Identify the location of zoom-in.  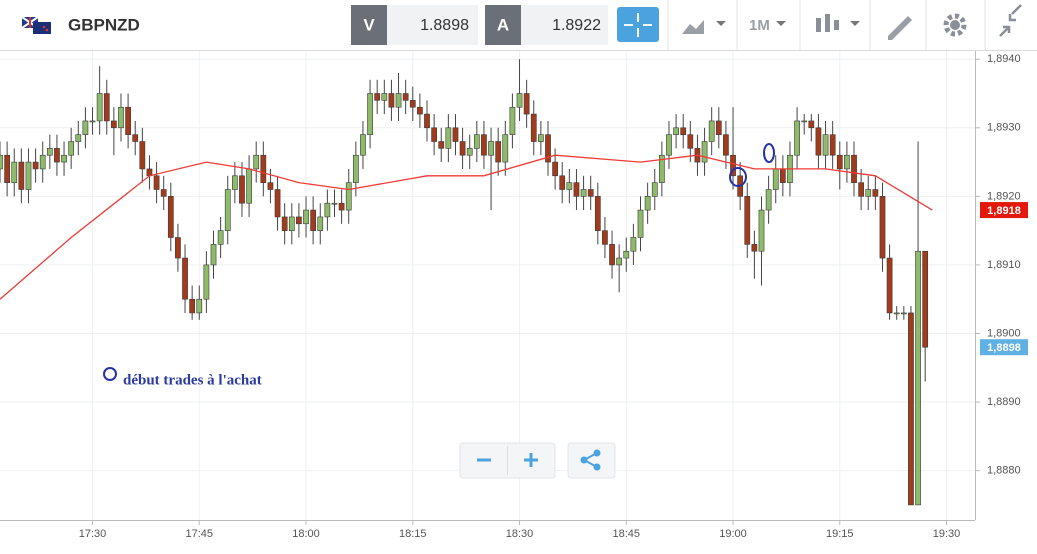
(531, 460).